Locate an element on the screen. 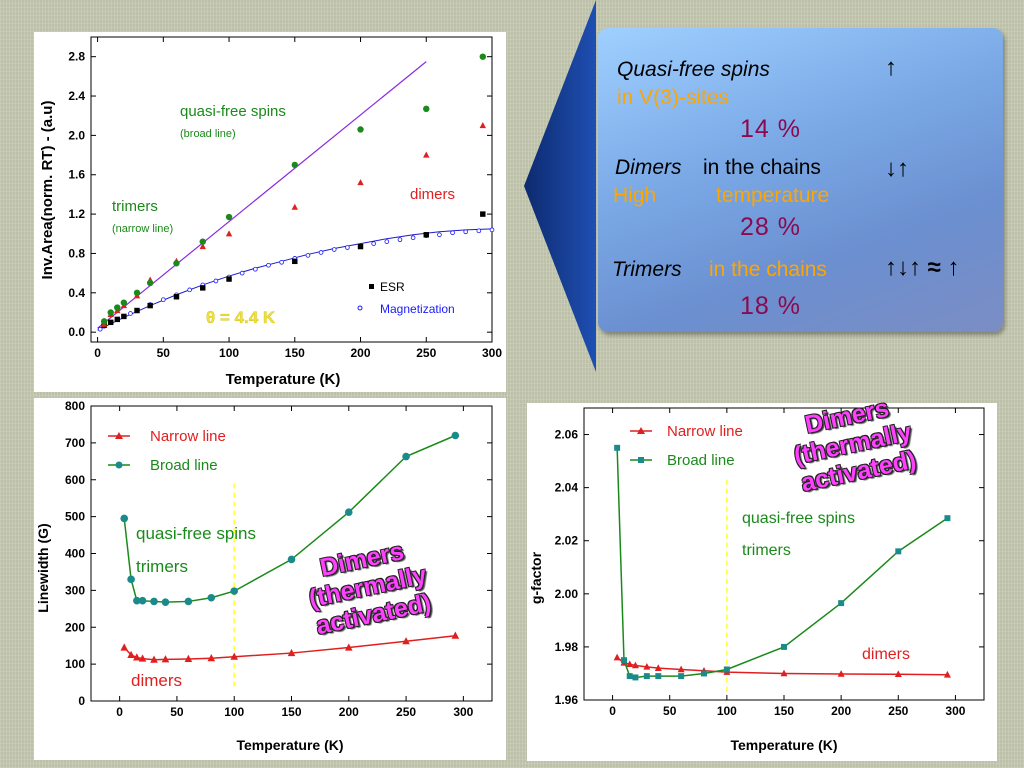 The height and width of the screenshot is (768, 1024). g-legend-narrow-marker is located at coordinates (641, 430).